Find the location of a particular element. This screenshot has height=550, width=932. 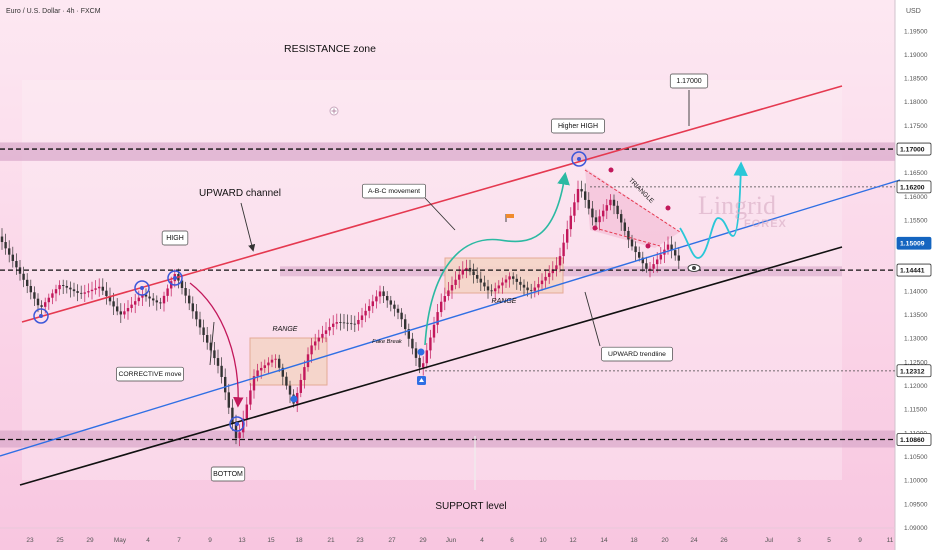

watermark-sub: FOREX is located at coordinates (765, 224).